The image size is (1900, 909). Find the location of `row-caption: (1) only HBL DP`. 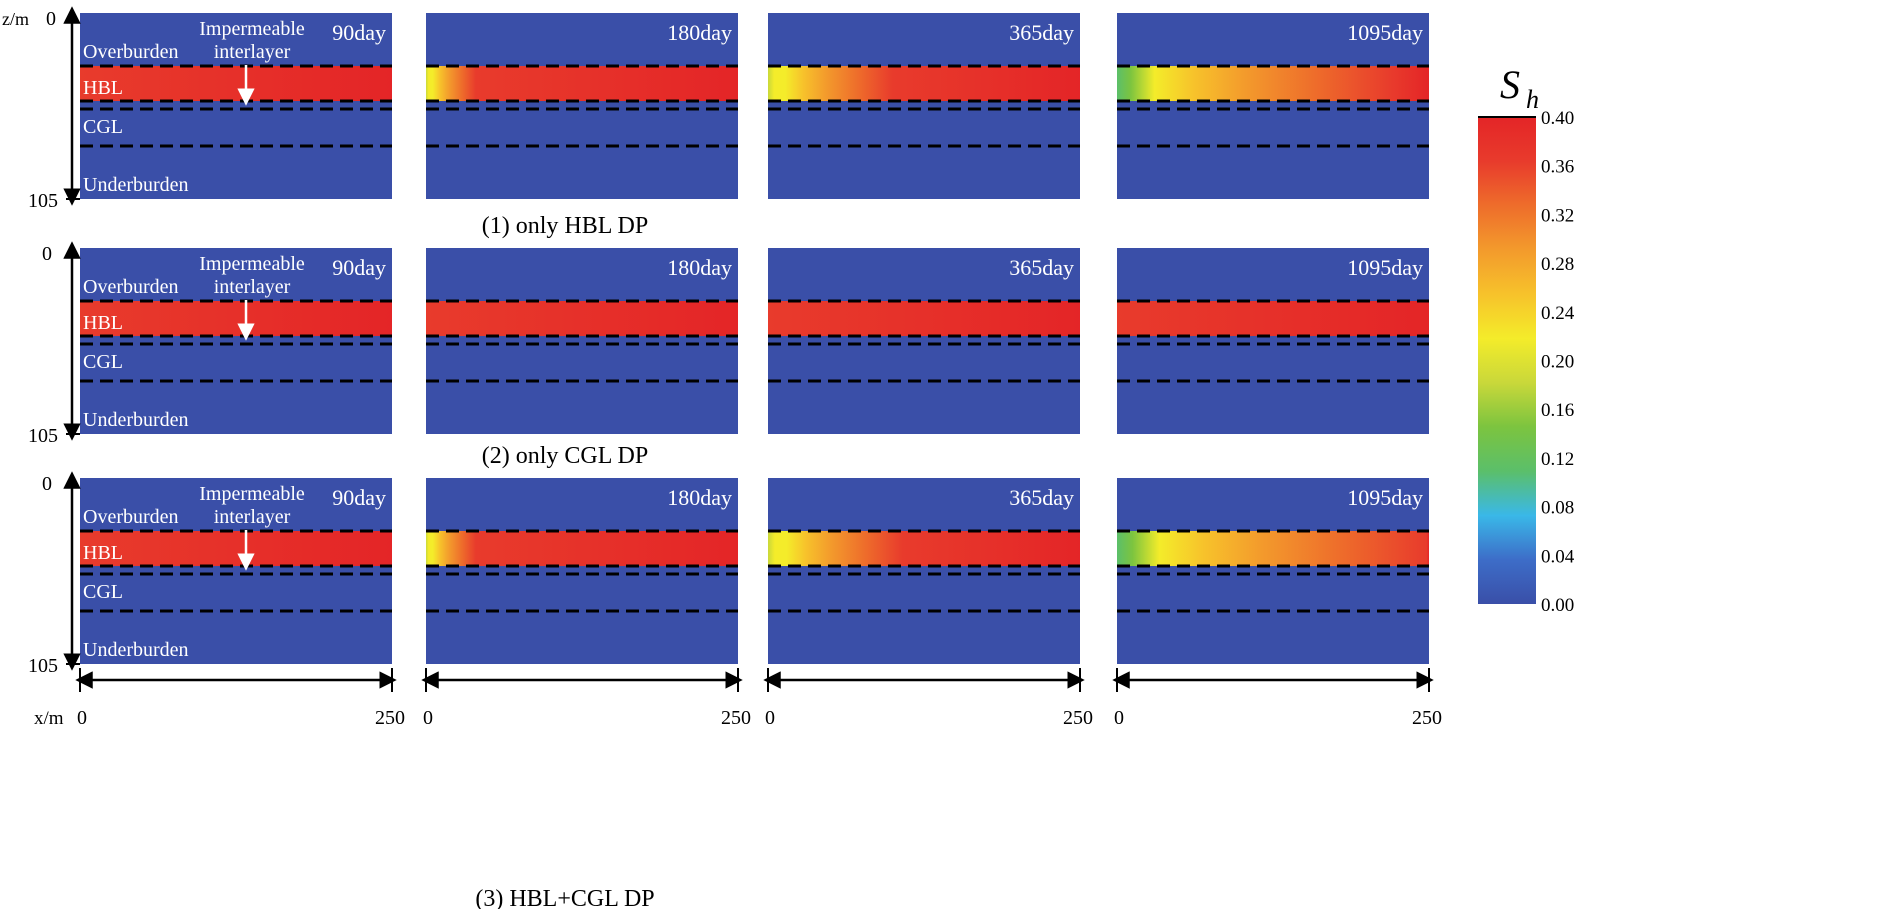

row-caption: (1) only HBL DP is located at coordinates (565, 226).